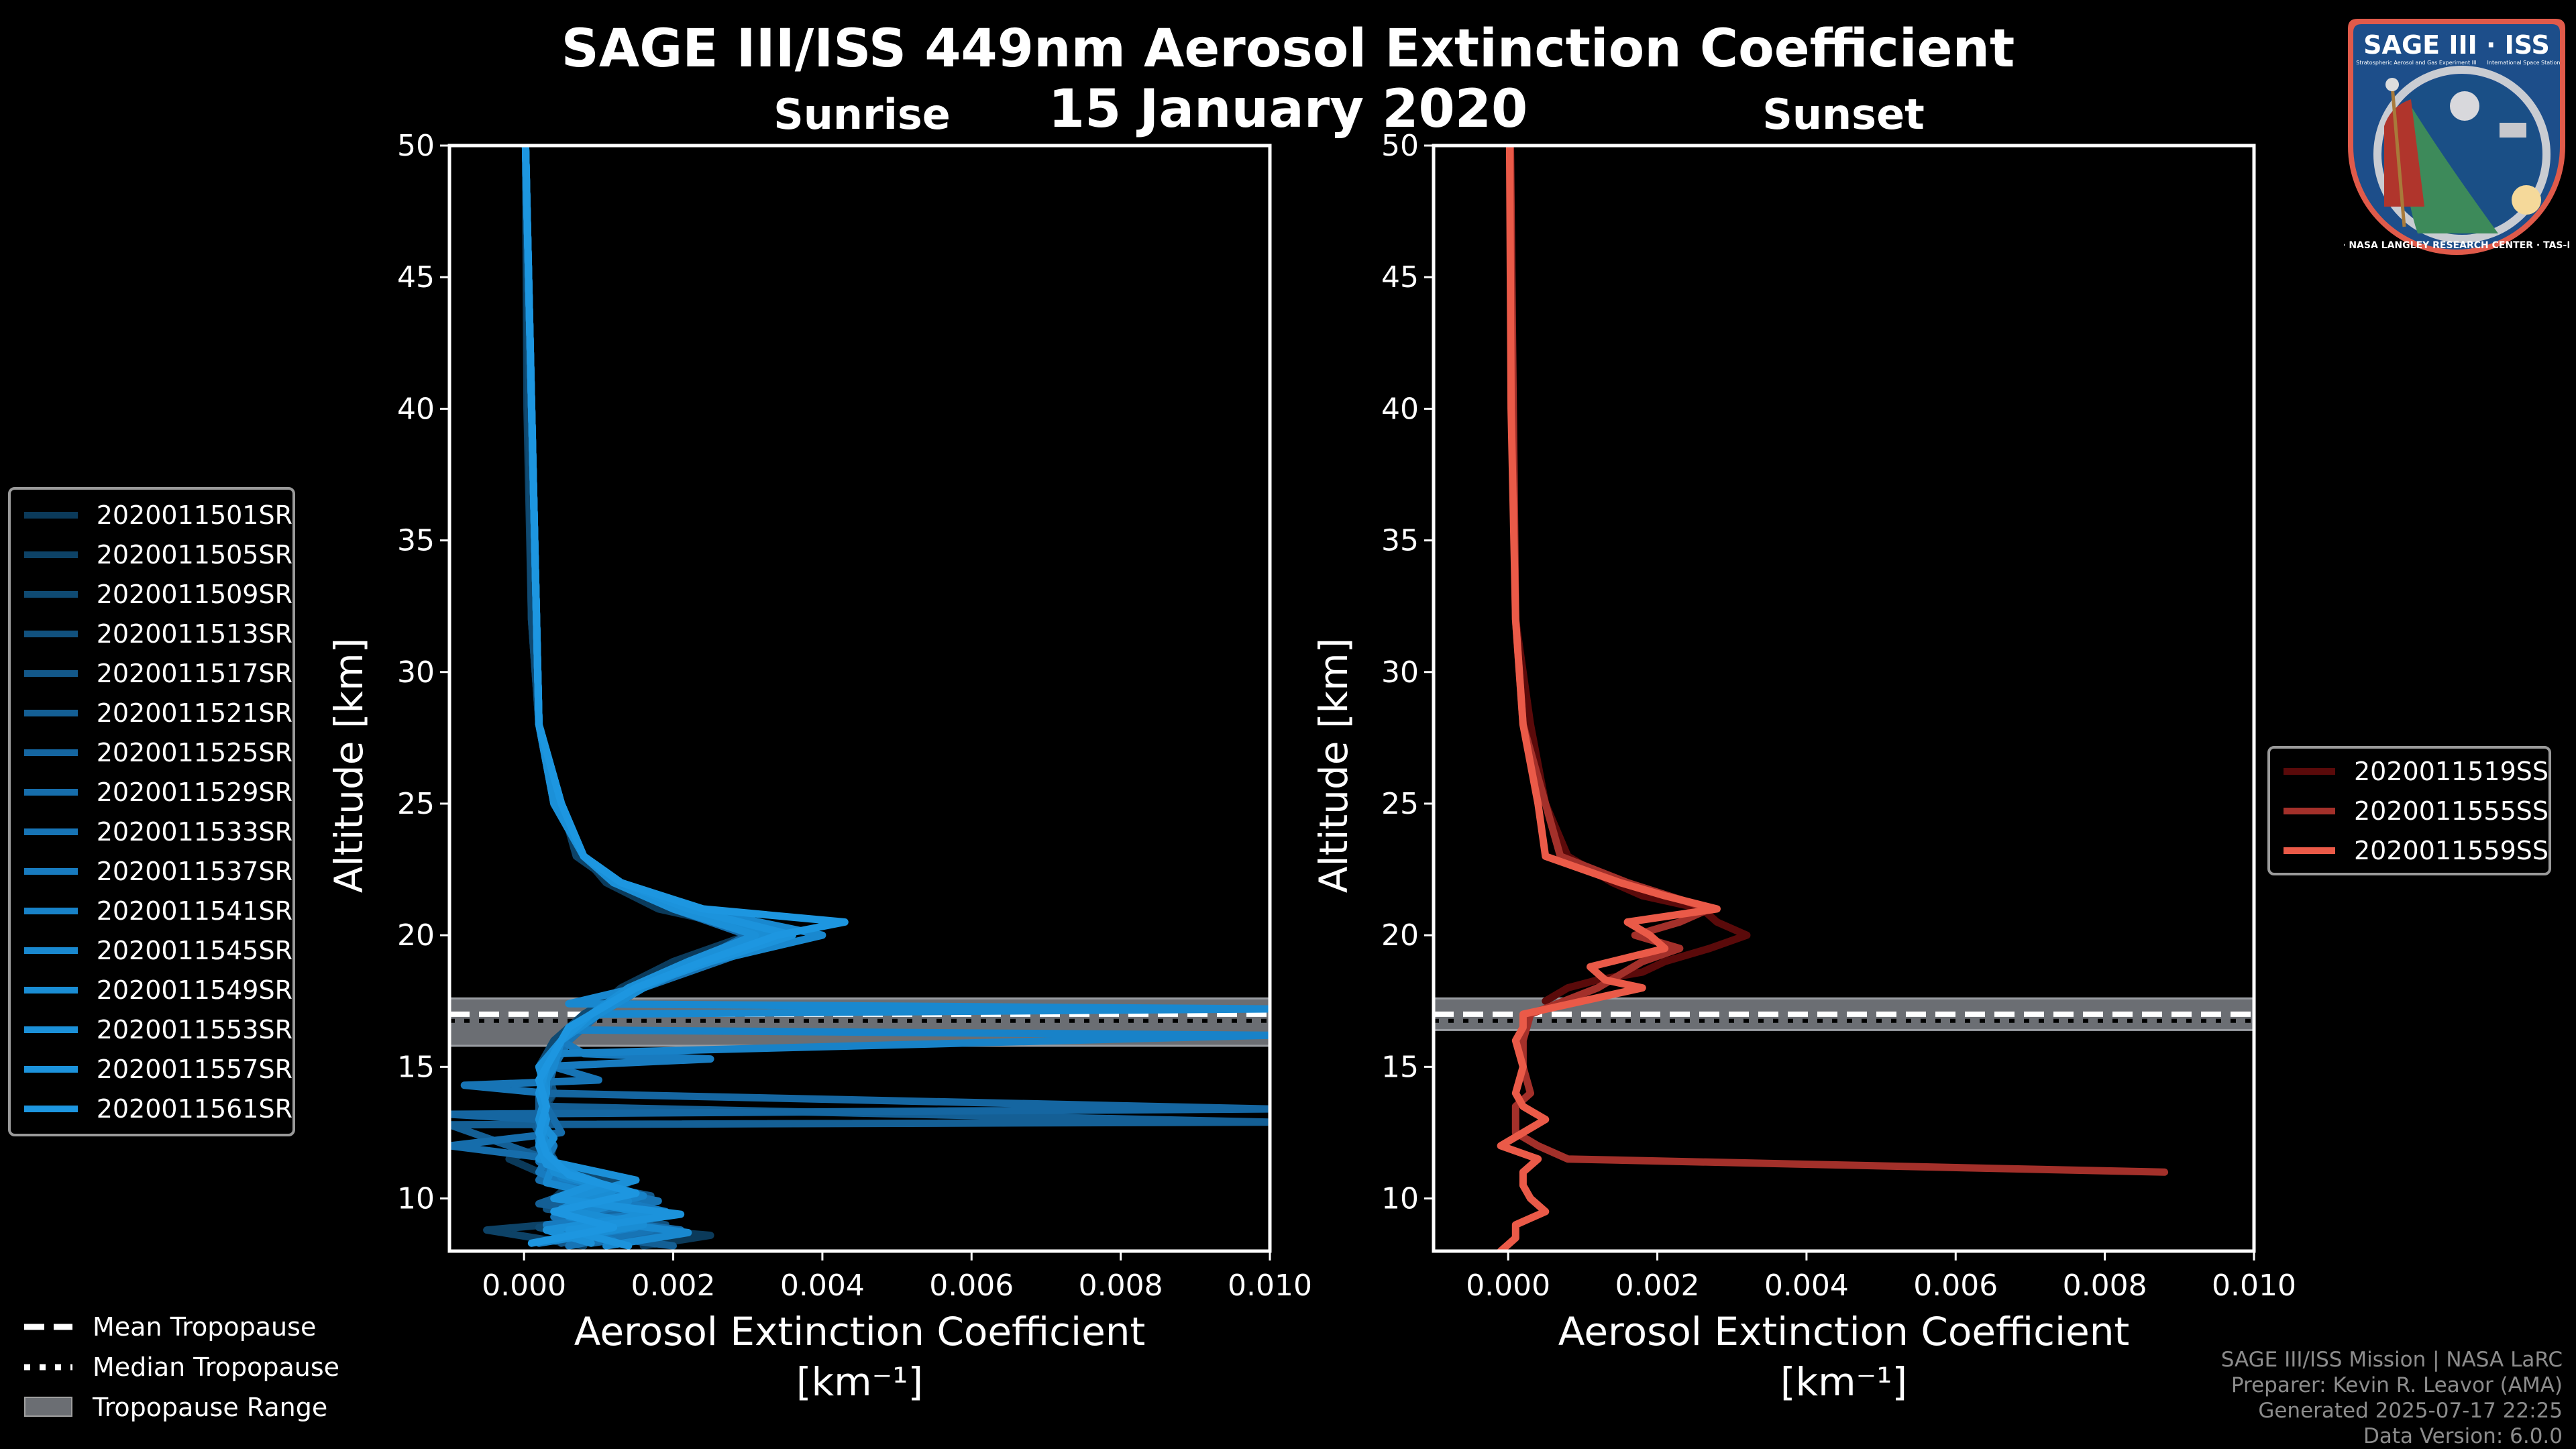 Image resolution: width=2576 pixels, height=1449 pixels. I want to click on iss-icon, so click(2513, 130).